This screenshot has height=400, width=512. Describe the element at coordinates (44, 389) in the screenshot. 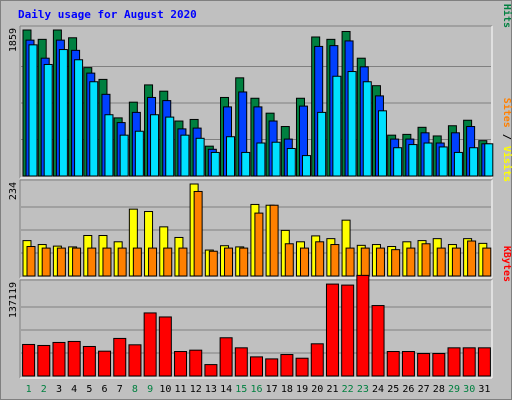

I see `x-label-day-2: 2` at that location.